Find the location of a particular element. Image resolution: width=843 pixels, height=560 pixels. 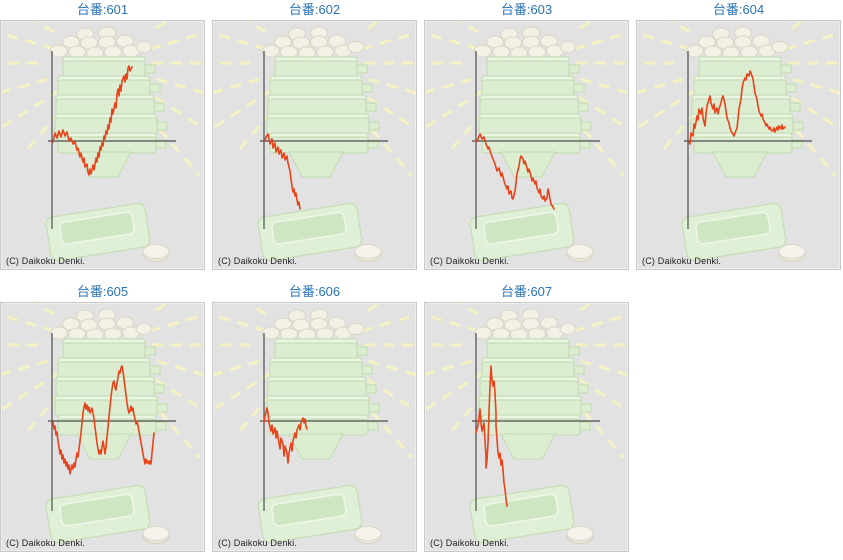

chart-panel-606: 台番:606 (C) Daikoku Denki. is located at coordinates (314, 417).